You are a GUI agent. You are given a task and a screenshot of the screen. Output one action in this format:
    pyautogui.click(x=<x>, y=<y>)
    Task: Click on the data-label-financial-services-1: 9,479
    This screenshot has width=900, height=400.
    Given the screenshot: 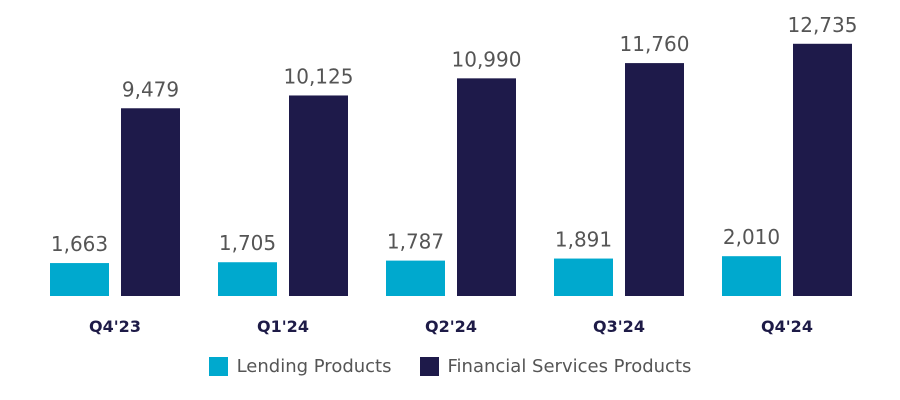 What is the action you would take?
    pyautogui.click(x=150, y=89)
    